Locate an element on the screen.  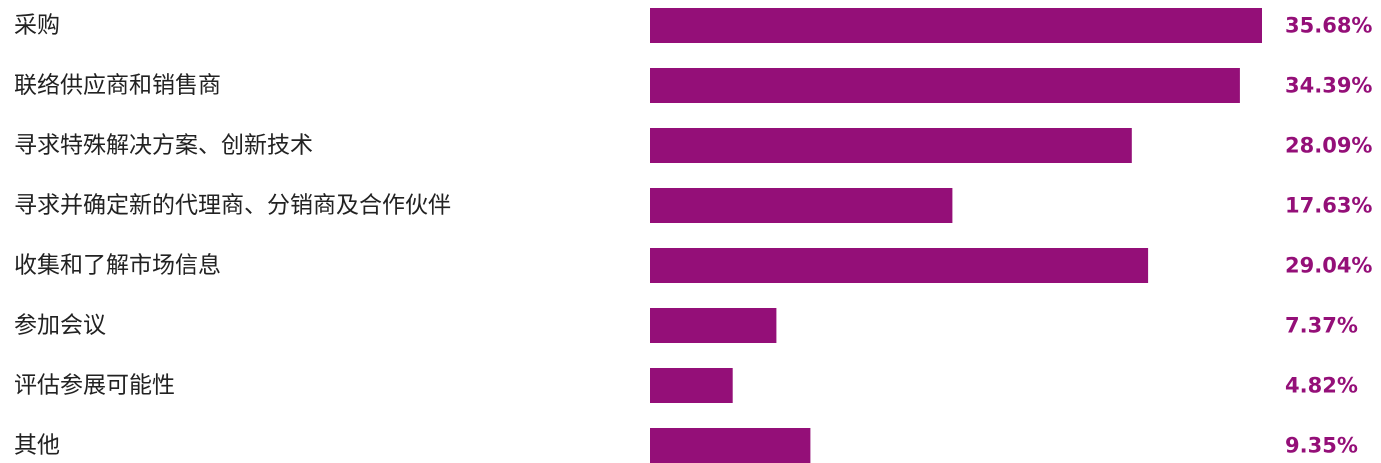
category-label: 采购 is located at coordinates (37, 26).